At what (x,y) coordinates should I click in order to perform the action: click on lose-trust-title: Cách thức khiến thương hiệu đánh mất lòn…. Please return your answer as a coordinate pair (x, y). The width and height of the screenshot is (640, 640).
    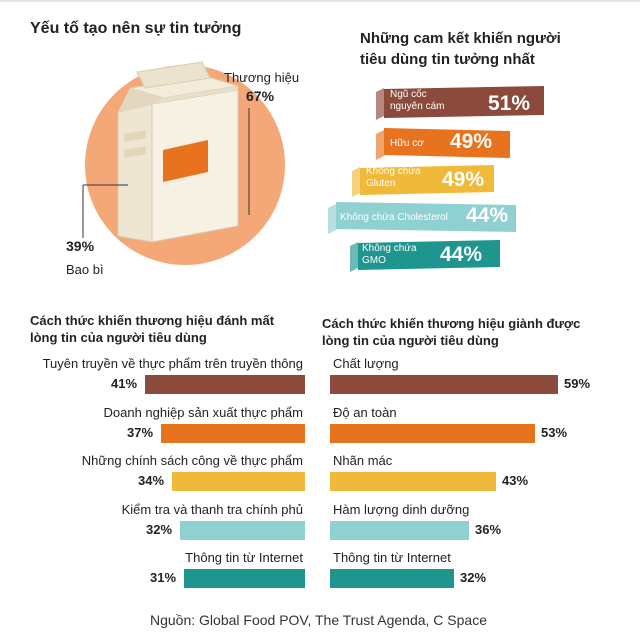
    Looking at the image, I should click on (152, 329).